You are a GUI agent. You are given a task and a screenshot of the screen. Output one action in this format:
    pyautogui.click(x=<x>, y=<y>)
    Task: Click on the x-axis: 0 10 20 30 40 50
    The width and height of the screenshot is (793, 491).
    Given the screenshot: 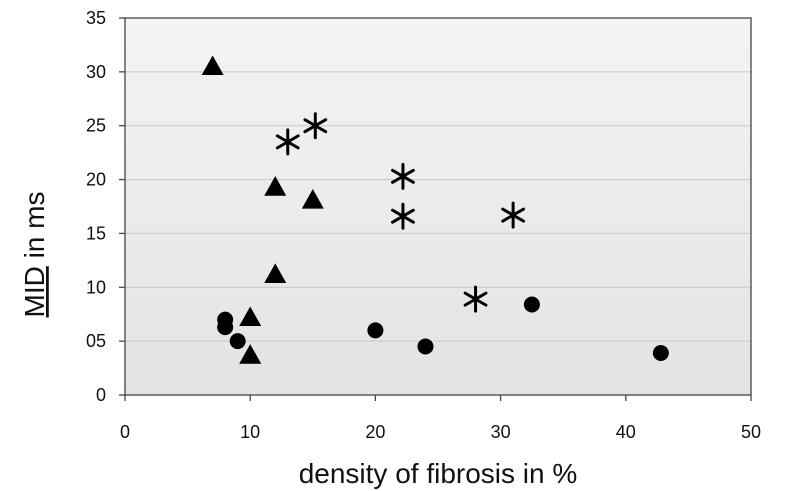 What is the action you would take?
    pyautogui.click(x=440, y=418)
    